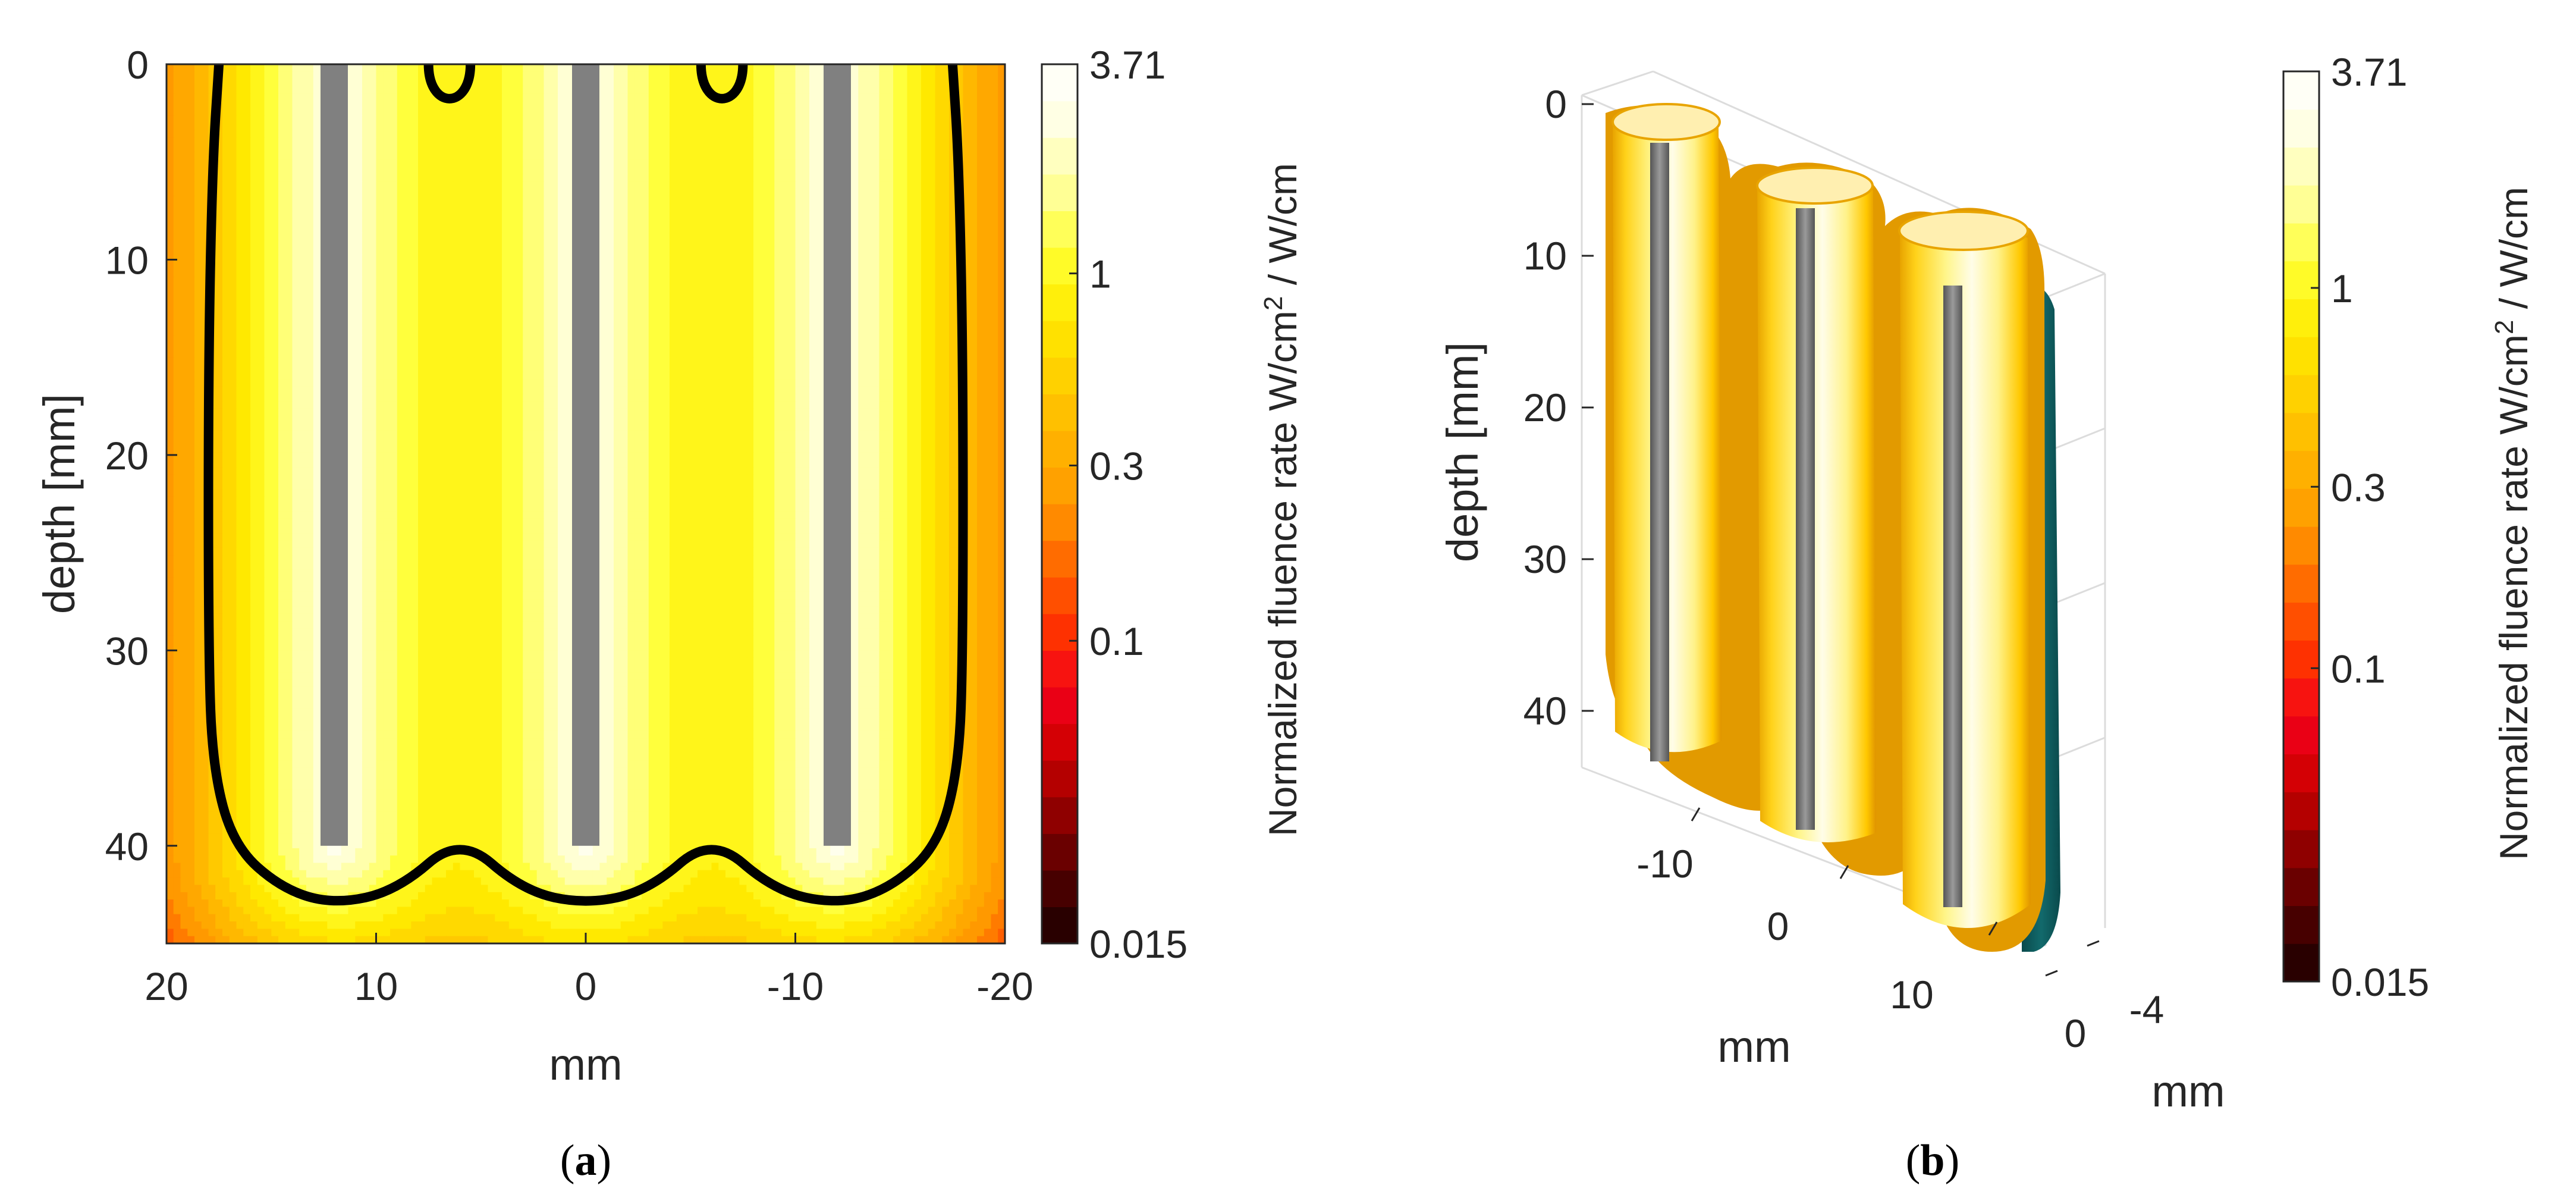  I want to click on 3d-tick-marks, so click(1841, 540).